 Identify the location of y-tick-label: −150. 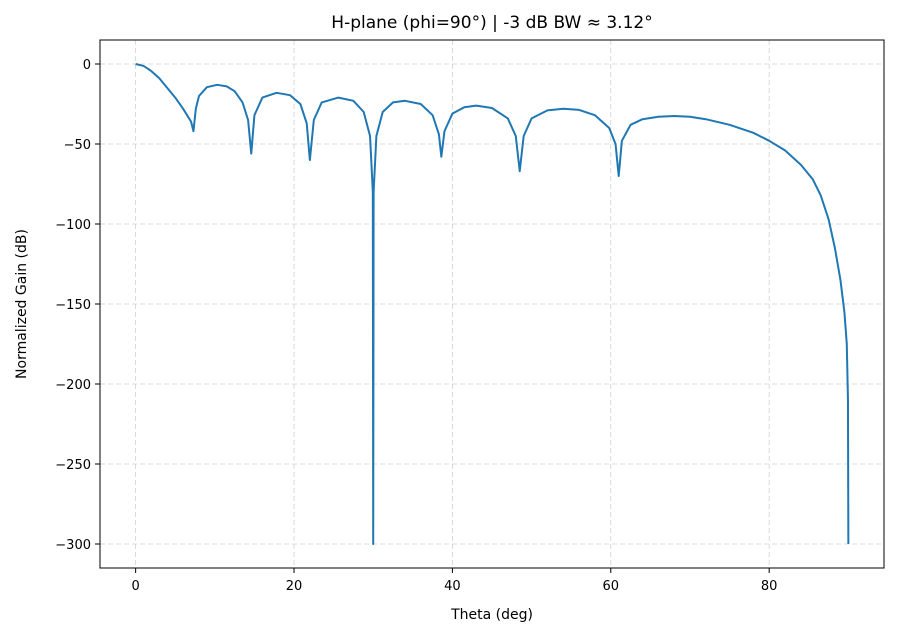
(73, 305).